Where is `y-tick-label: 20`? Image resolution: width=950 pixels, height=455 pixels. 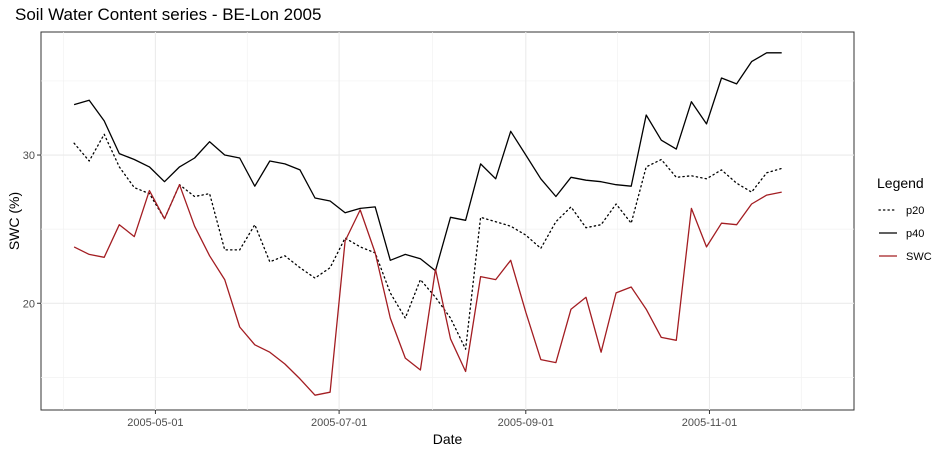
y-tick-label: 20 is located at coordinates (29, 304).